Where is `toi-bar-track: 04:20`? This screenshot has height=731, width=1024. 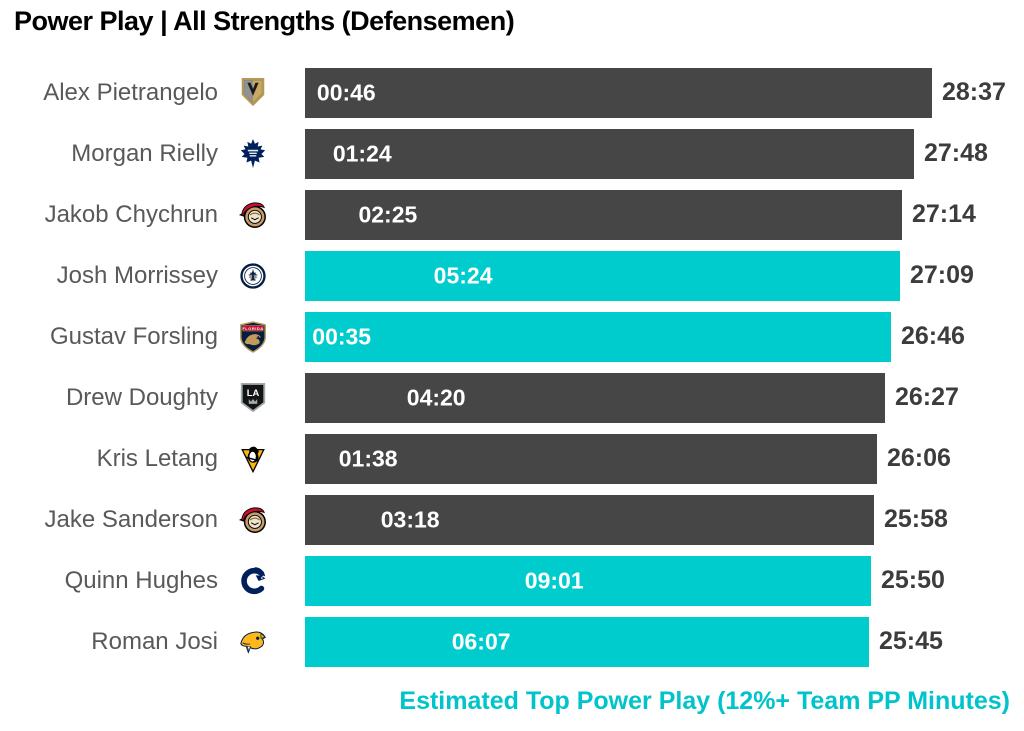 toi-bar-track: 04:20 is located at coordinates (595, 397).